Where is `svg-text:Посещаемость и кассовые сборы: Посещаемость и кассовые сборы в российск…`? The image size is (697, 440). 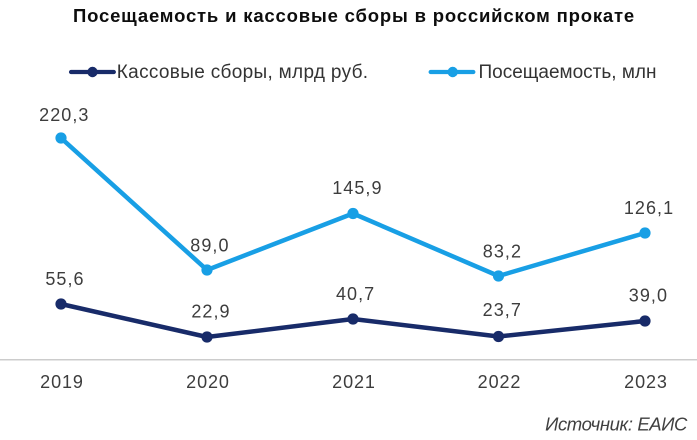 svg-text:Посещаемость и кассовые сборы: Посещаемость и кассовые сборы в российск… is located at coordinates (354, 15).